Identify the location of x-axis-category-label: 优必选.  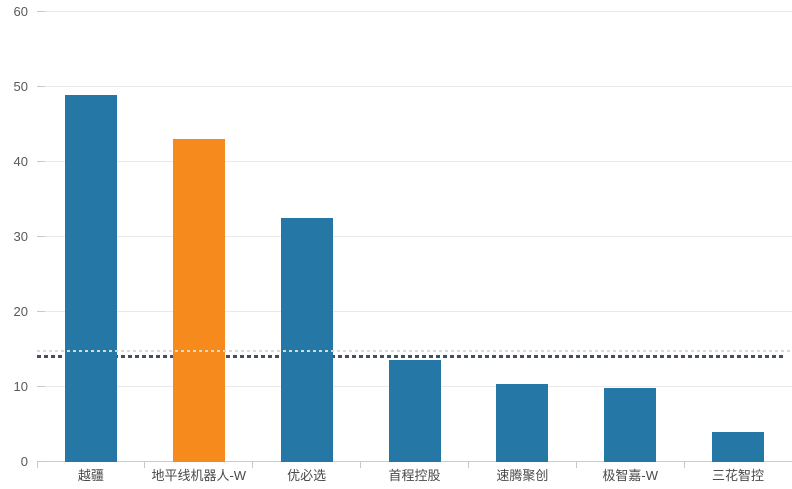
(307, 475).